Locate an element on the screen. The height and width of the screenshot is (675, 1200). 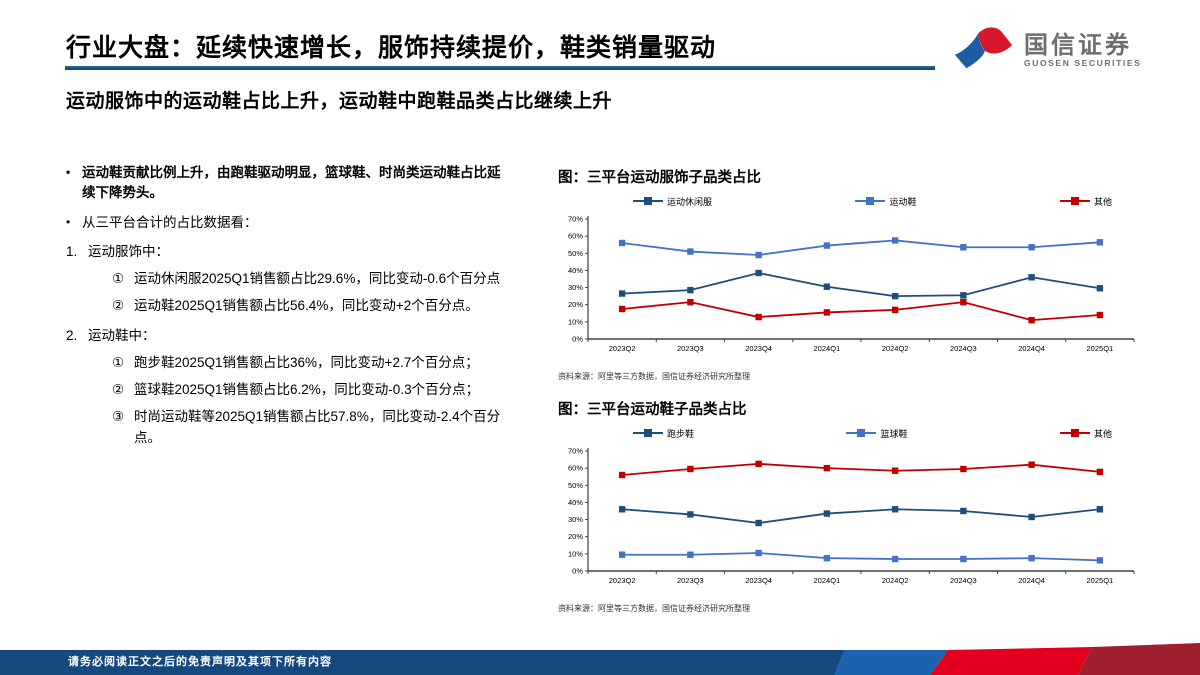
note-bullet: • 从三平台合计的占比数据看： is located at coordinates (284, 223).